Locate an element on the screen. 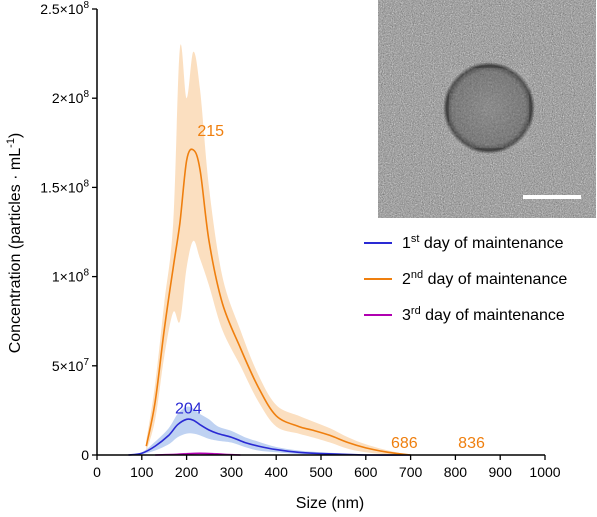  y-tick-label-base: 1.5×10 is located at coordinates (61, 187).